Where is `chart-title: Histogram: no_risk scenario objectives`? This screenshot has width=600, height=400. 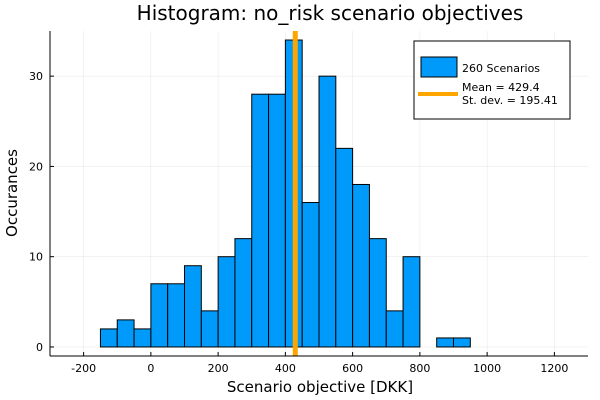
chart-title: Histogram: no_risk scenario objectives is located at coordinates (330, 13).